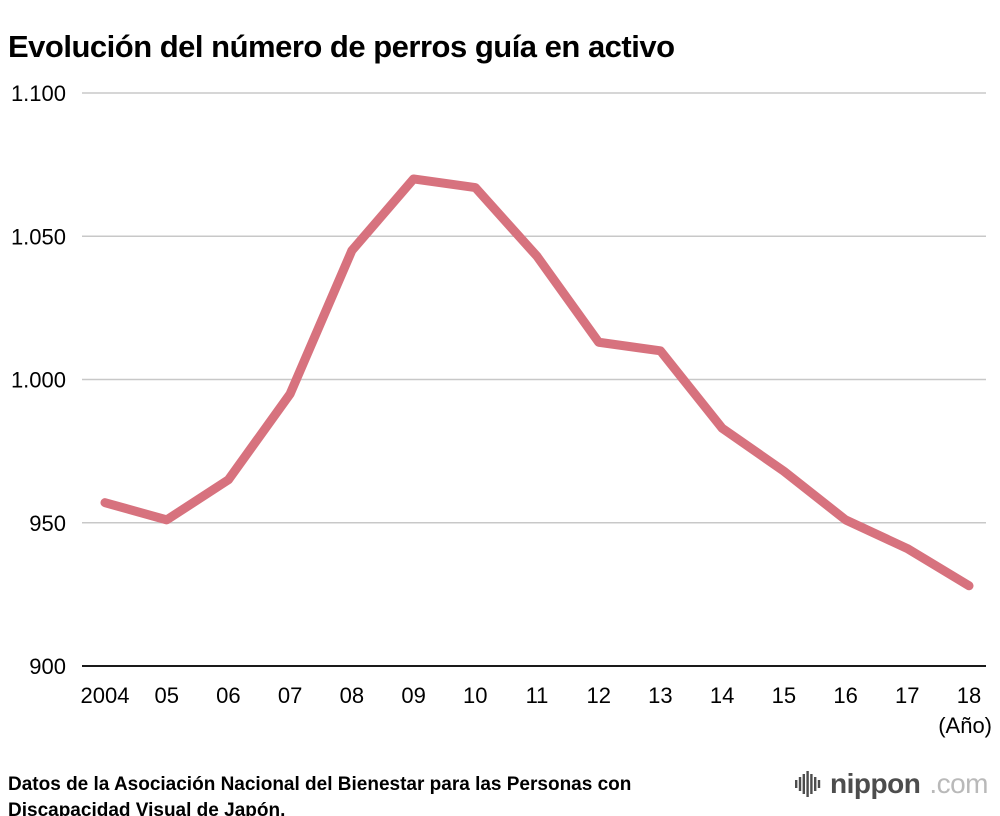 This screenshot has width=1000, height=816. Describe the element at coordinates (105, 695) in the screenshot. I see `x-axis-tick-label: 2004` at that location.